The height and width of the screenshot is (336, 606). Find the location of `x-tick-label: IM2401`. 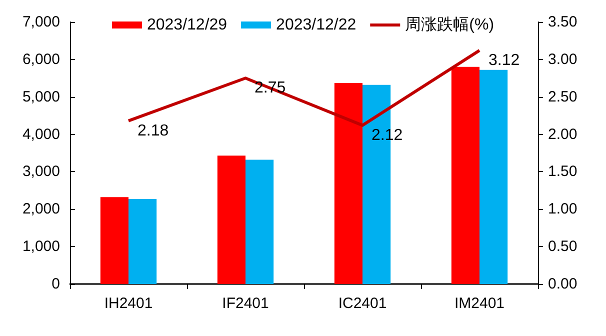

x-tick-label: IM2401 is located at coordinates (479, 303).